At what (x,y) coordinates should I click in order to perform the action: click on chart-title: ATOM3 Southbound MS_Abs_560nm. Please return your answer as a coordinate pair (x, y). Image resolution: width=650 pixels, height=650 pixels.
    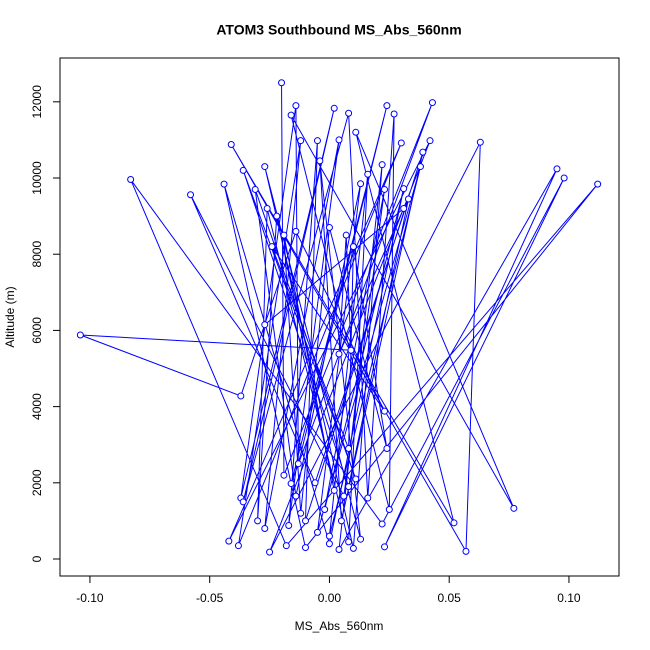
    Looking at the image, I should click on (338, 30).